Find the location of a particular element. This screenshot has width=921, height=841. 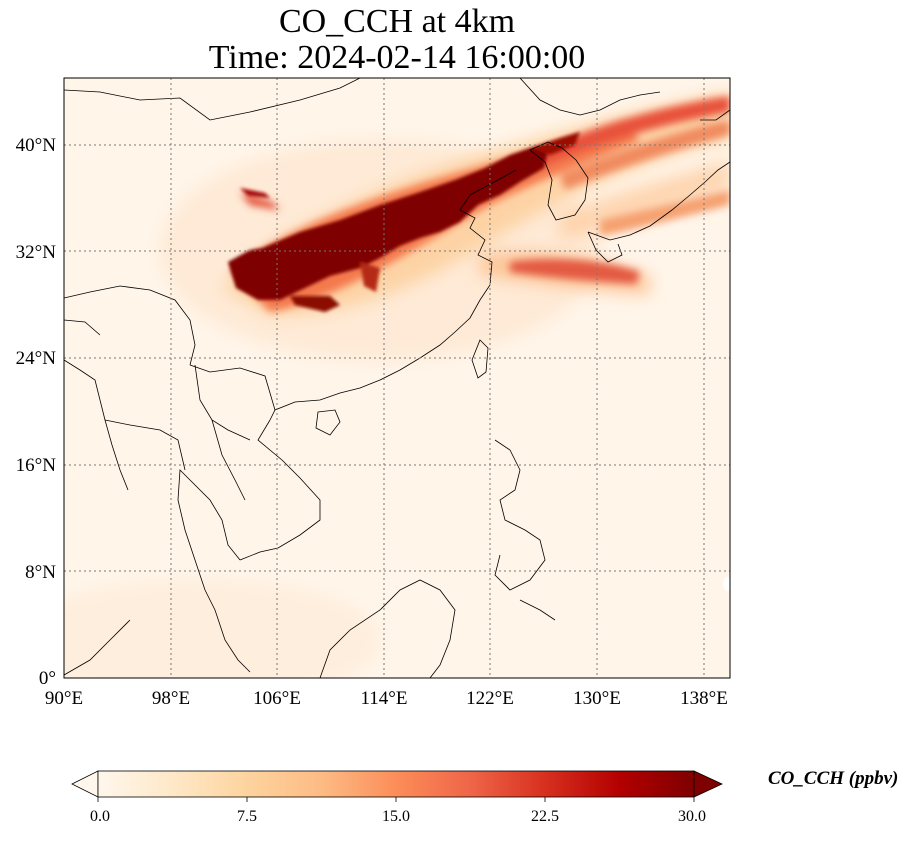

plume-core is located at coordinates (404, 222).